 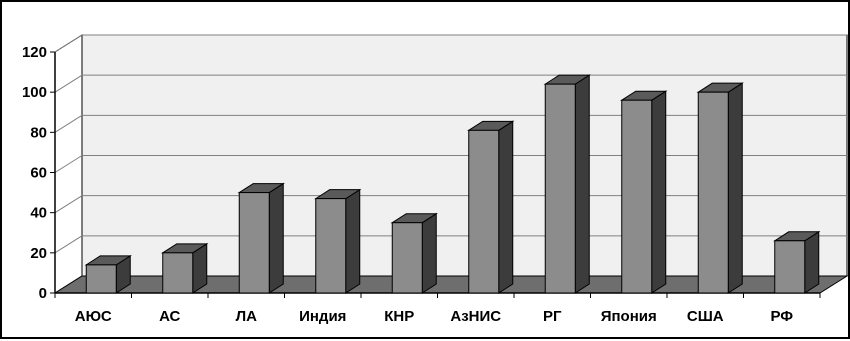 I want to click on y-tick-labels: 0 20 40 60 80 100 120, so click(x=34, y=173).